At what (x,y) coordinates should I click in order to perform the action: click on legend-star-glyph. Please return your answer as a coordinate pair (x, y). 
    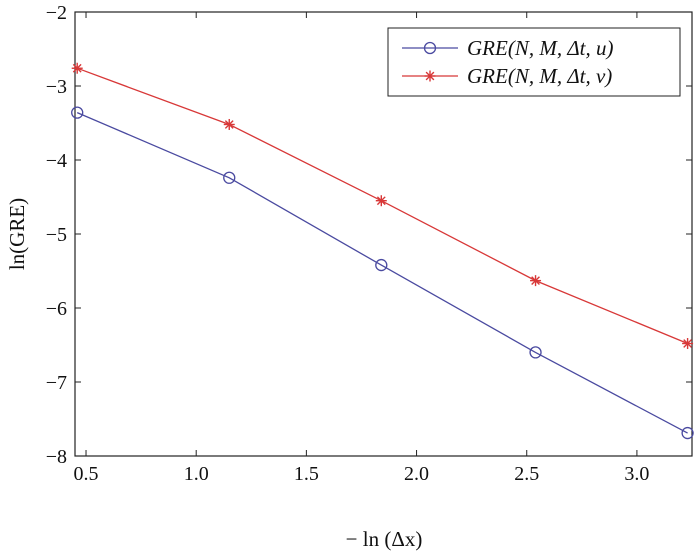
    Looking at the image, I should click on (430, 76).